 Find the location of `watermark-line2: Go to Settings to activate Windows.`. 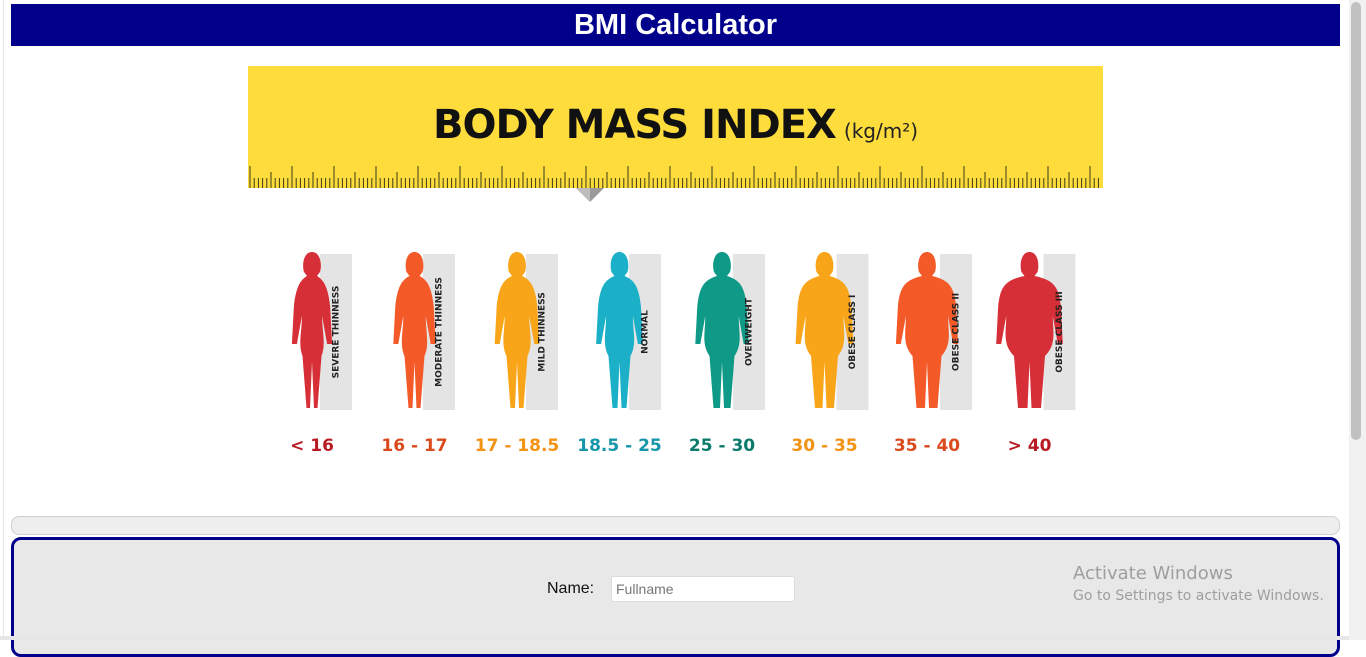

watermark-line2: Go to Settings to activate Windows. is located at coordinates (1198, 596).